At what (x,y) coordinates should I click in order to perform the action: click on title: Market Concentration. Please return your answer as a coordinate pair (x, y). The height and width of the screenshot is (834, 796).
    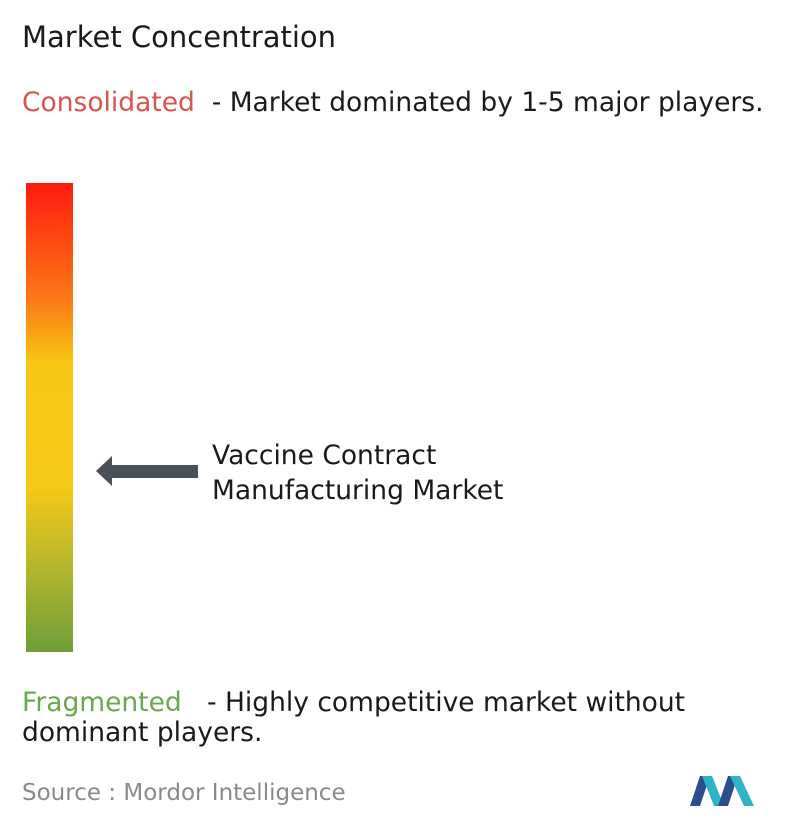
    Looking at the image, I should click on (179, 37).